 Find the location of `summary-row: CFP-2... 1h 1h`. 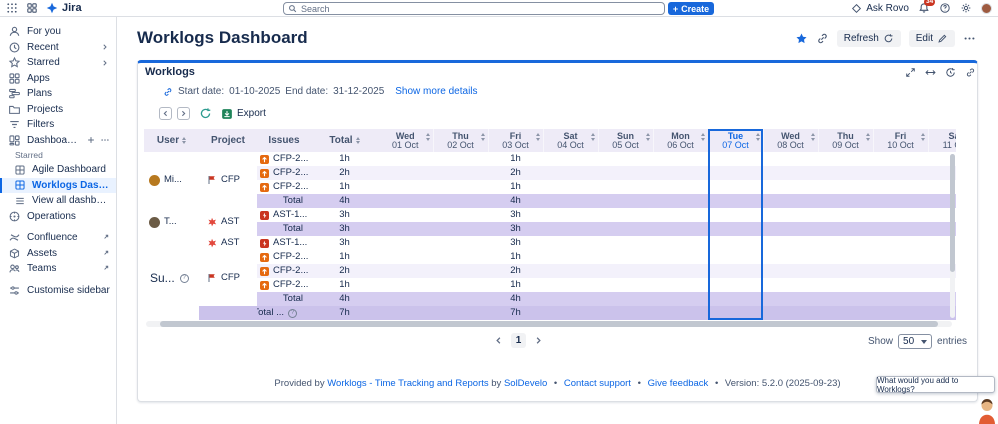

summary-row: CFP-2... 1h 1h is located at coordinates (550, 285).